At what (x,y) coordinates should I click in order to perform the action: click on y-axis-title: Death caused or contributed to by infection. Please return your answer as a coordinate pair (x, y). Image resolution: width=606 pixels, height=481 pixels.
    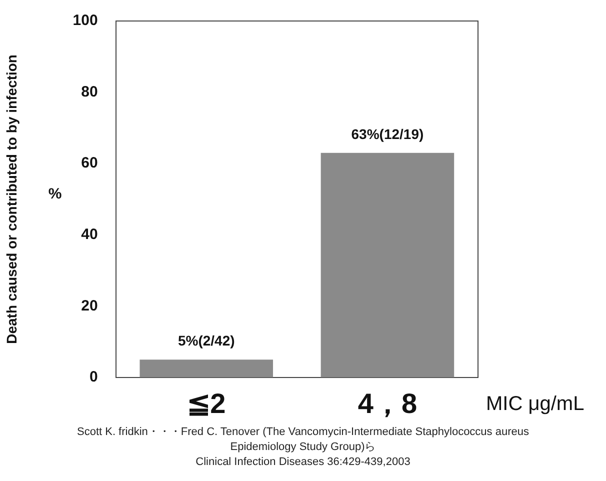
    Looking at the image, I should click on (11, 199).